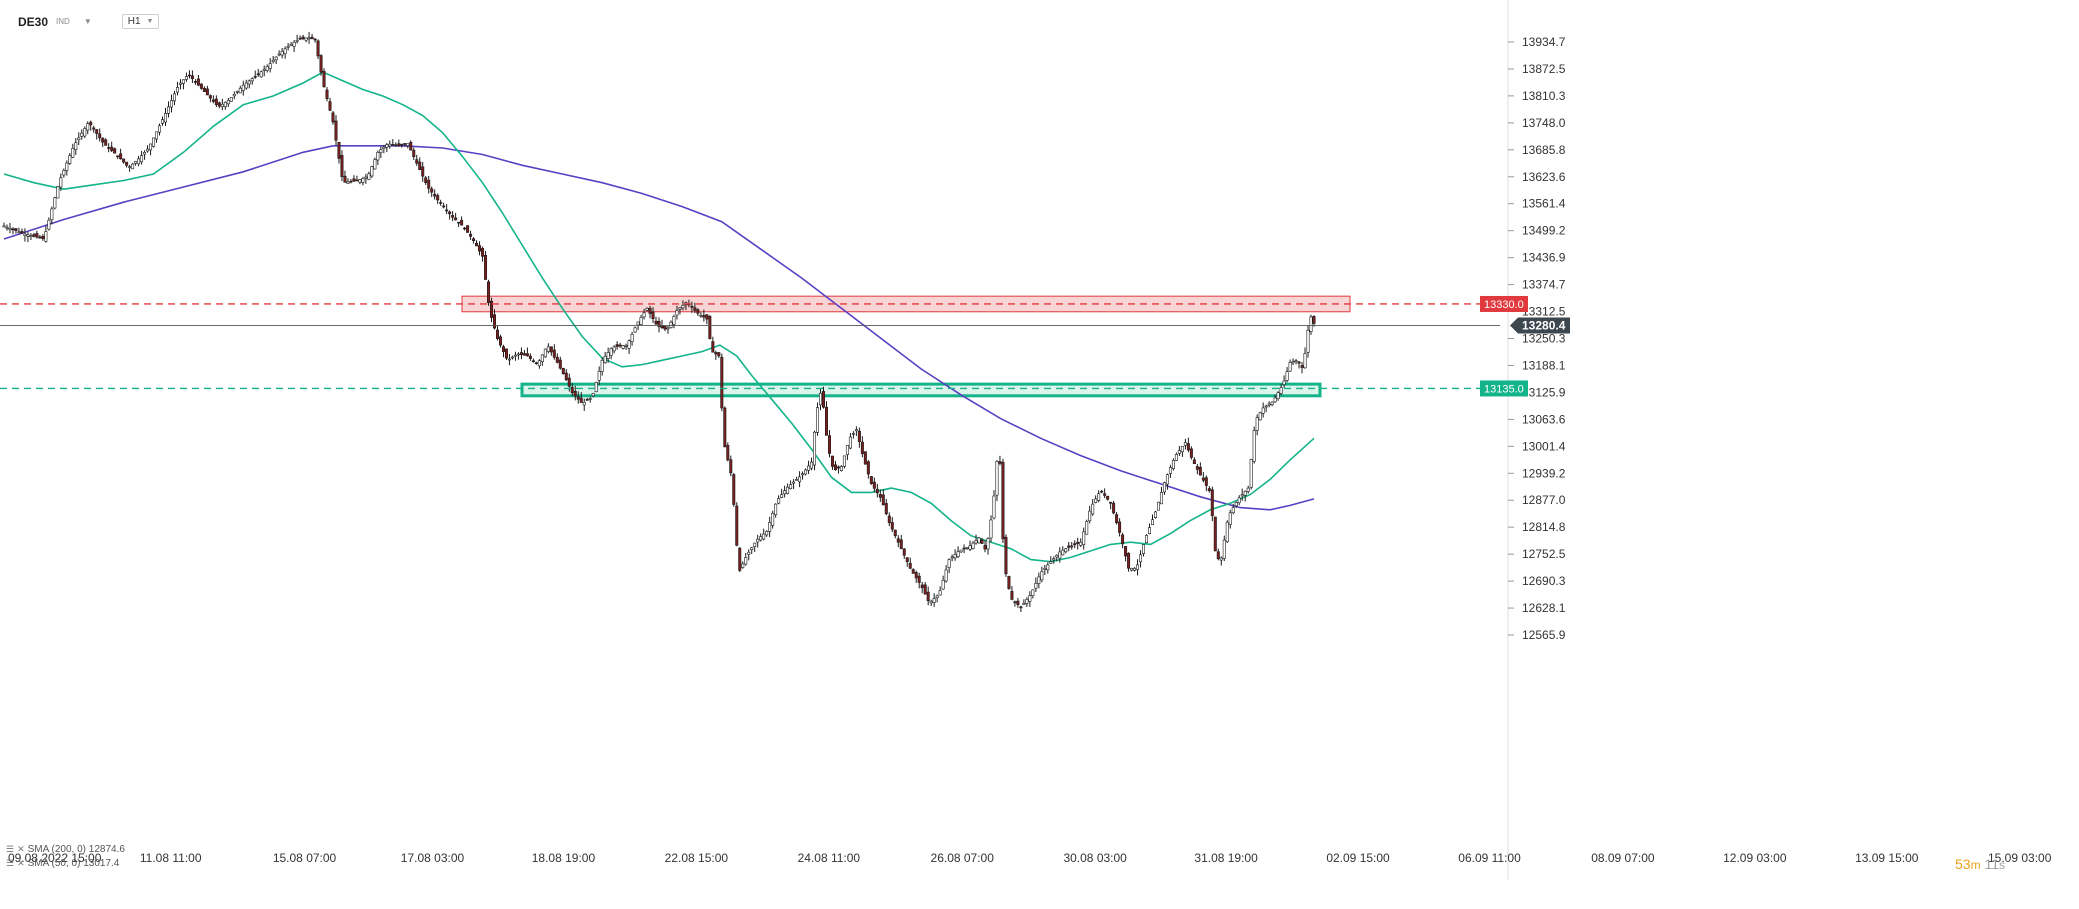 This screenshot has height=909, width=2079. Describe the element at coordinates (140, 21) in the screenshot. I see `timeframe-dropdown: H1 ▼` at that location.